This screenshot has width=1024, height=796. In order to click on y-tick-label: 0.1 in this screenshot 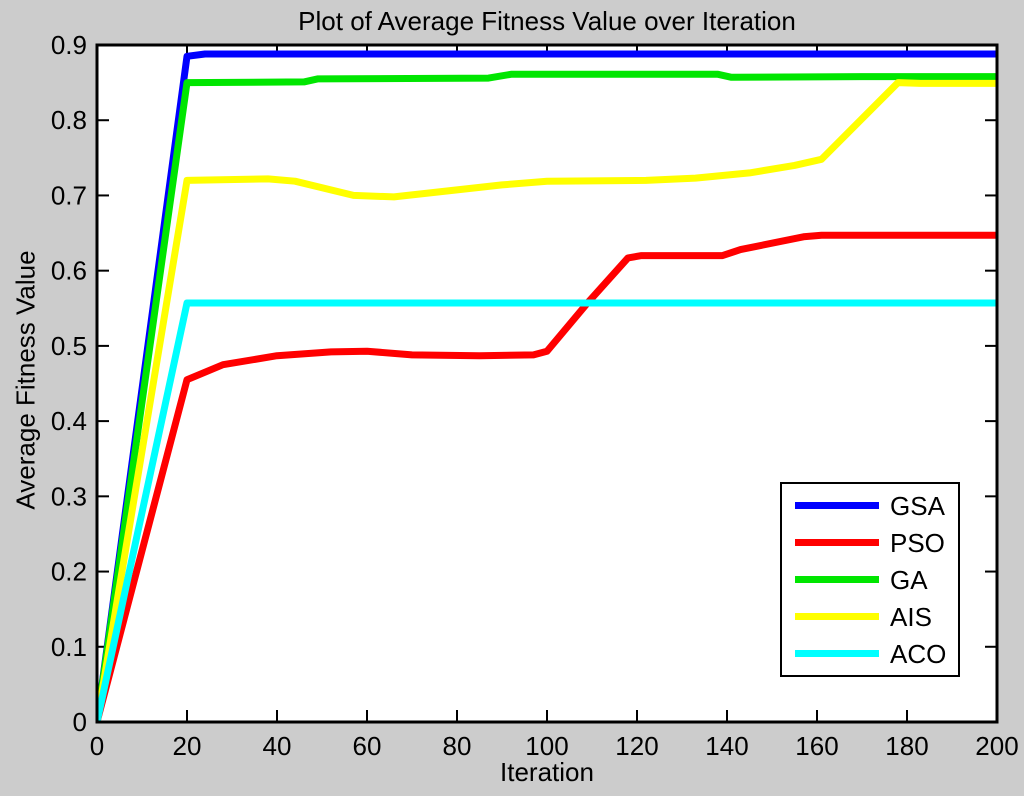, I will do `click(69, 647)`.